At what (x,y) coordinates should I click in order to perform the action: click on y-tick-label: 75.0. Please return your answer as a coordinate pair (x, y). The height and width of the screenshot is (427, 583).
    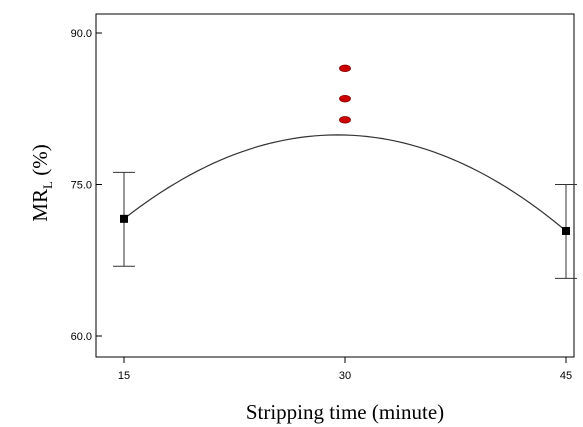
    Looking at the image, I should click on (81, 186).